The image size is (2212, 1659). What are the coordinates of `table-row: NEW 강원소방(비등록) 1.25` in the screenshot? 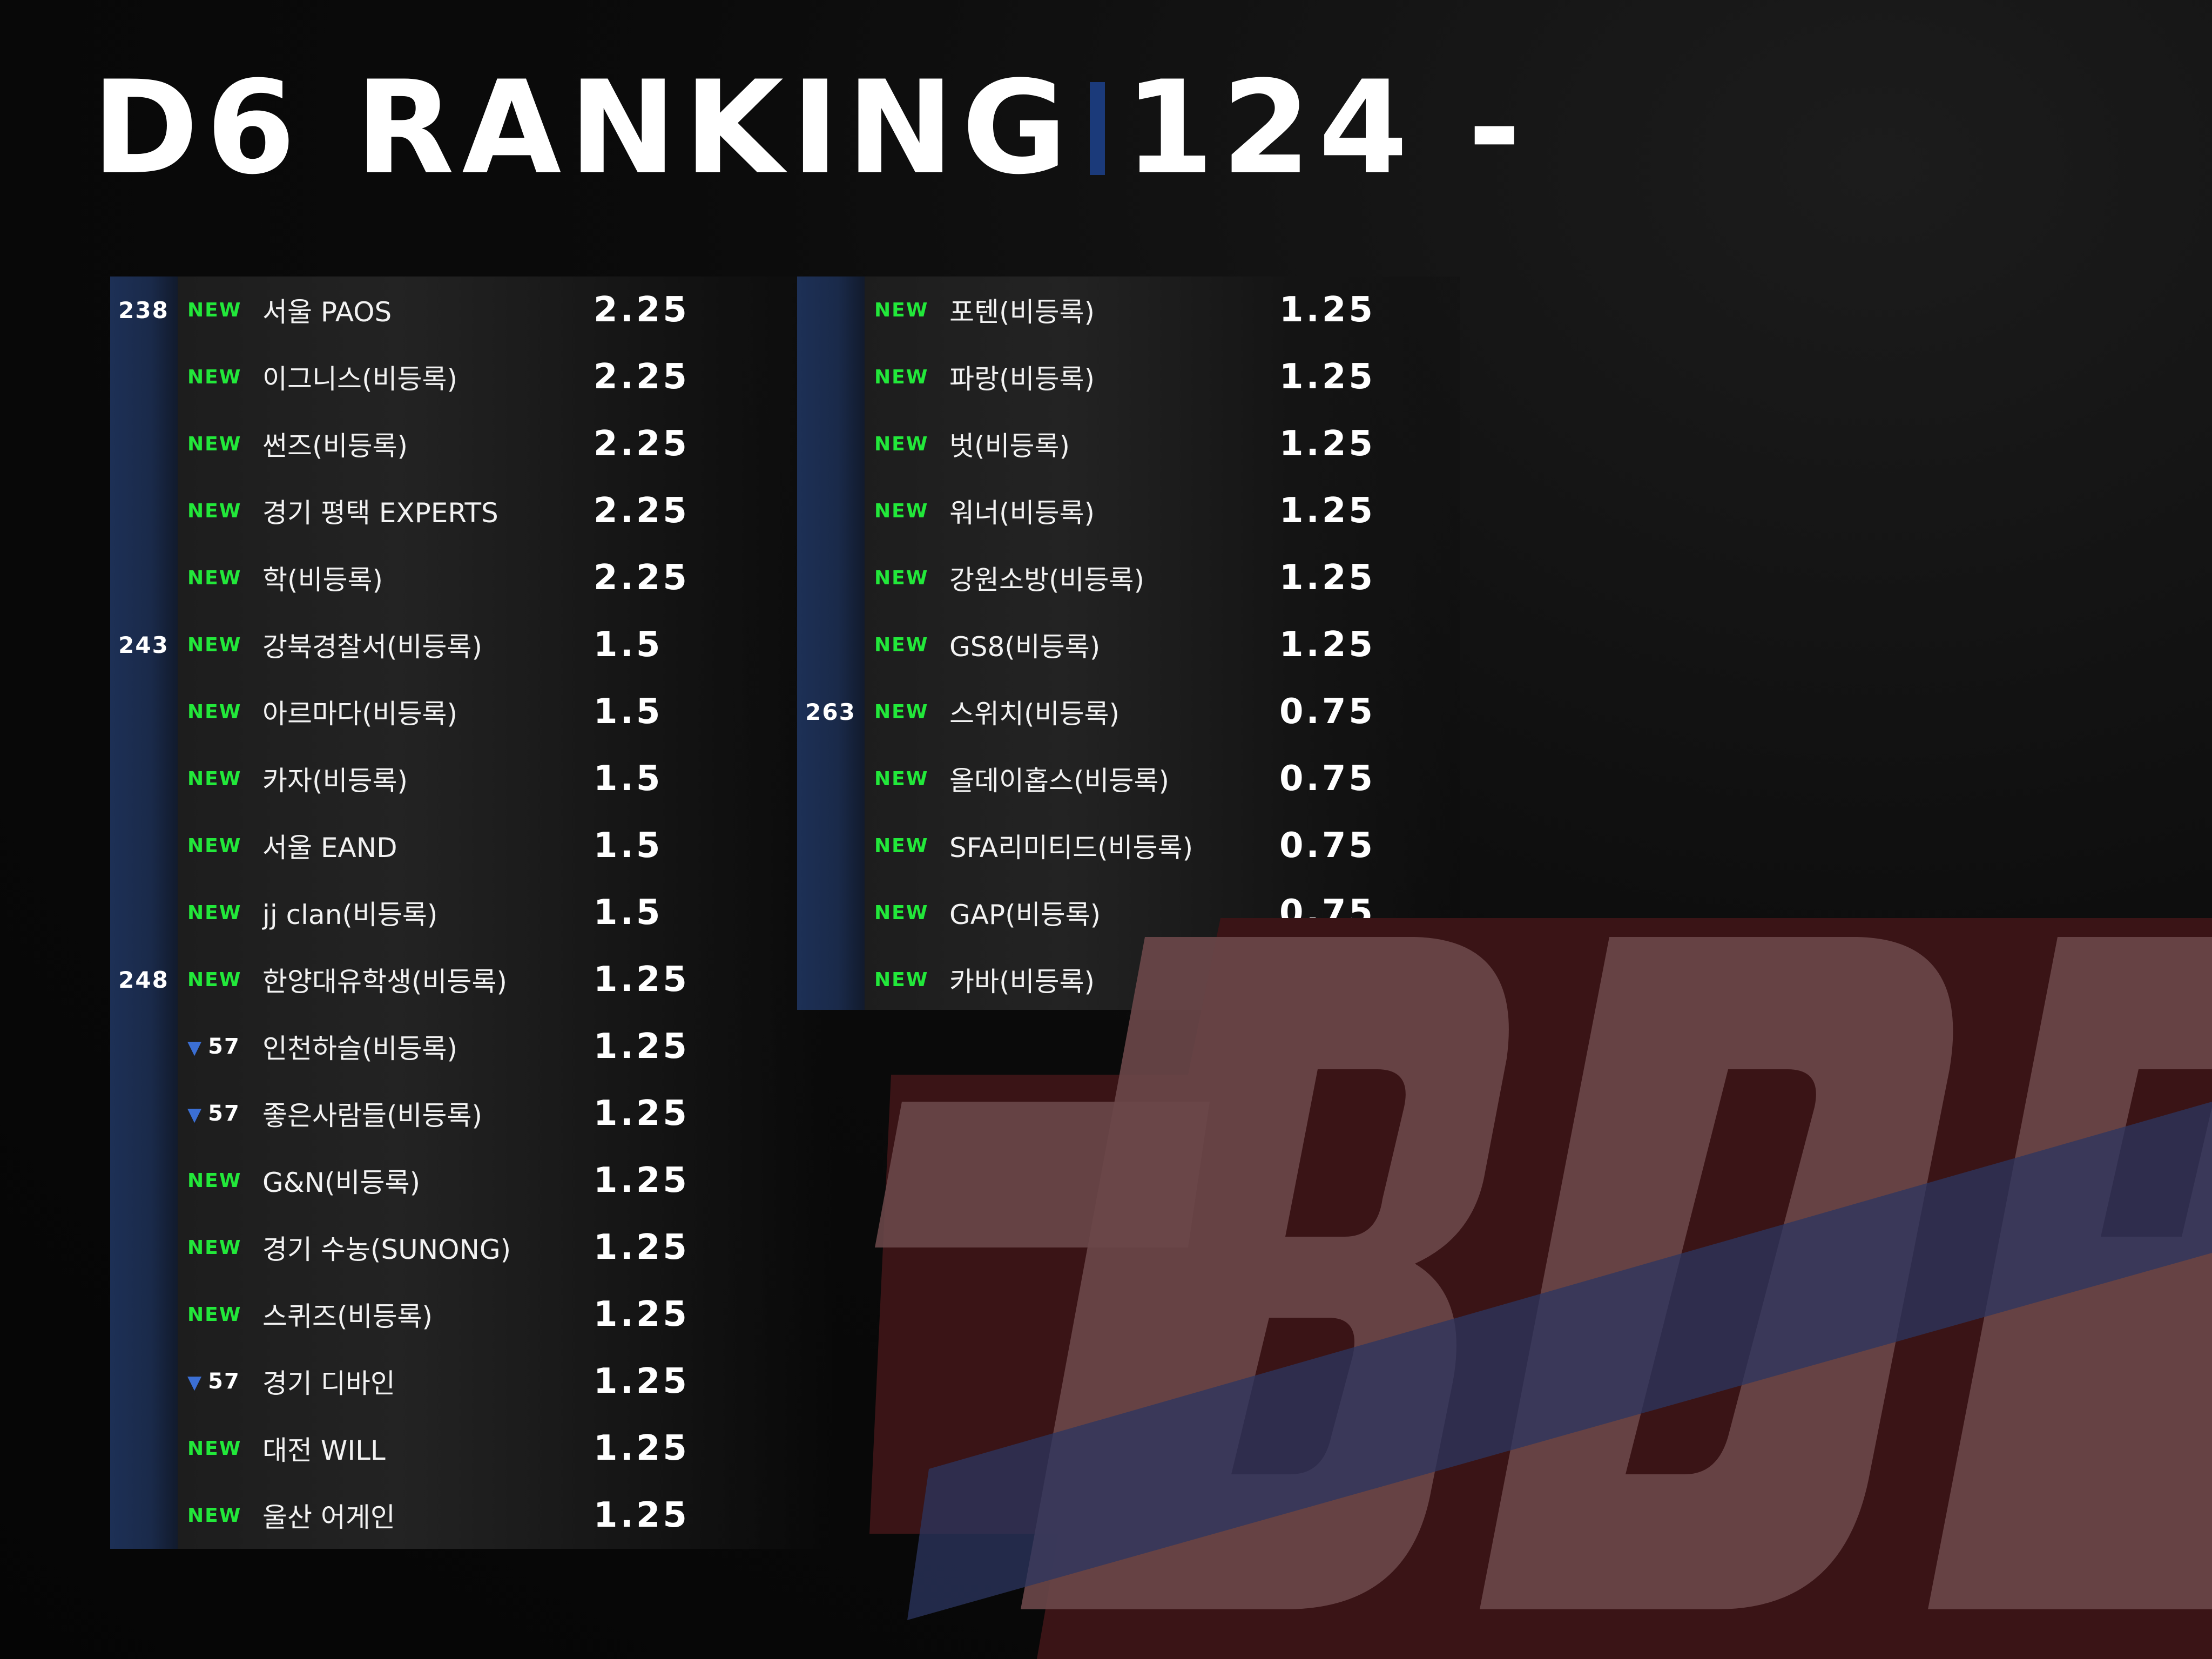 It's located at (1128, 577).